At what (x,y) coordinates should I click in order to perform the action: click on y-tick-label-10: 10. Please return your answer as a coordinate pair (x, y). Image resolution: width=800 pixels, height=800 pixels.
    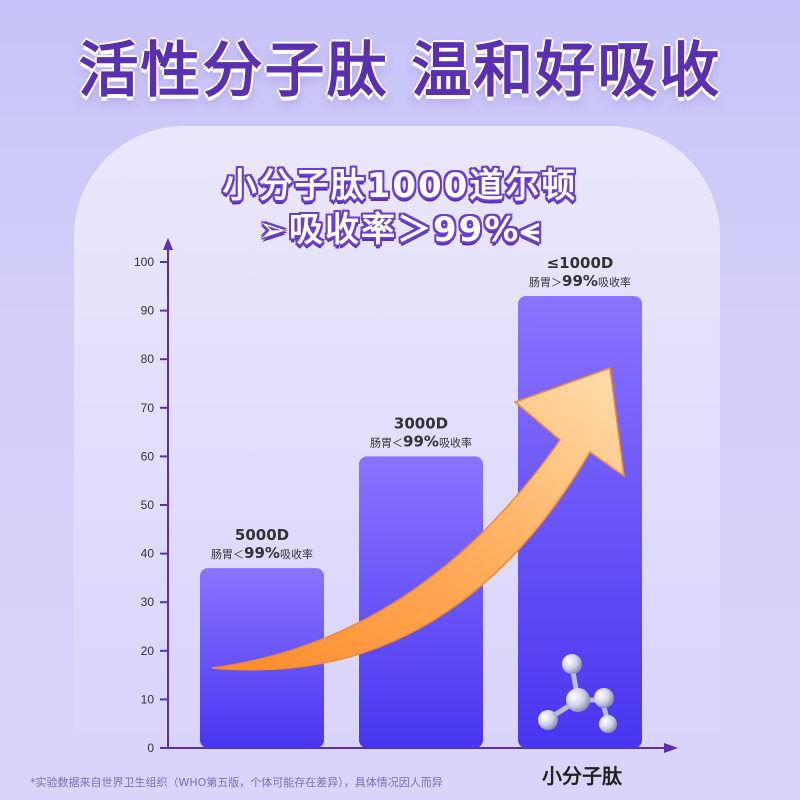
    Looking at the image, I should click on (148, 699).